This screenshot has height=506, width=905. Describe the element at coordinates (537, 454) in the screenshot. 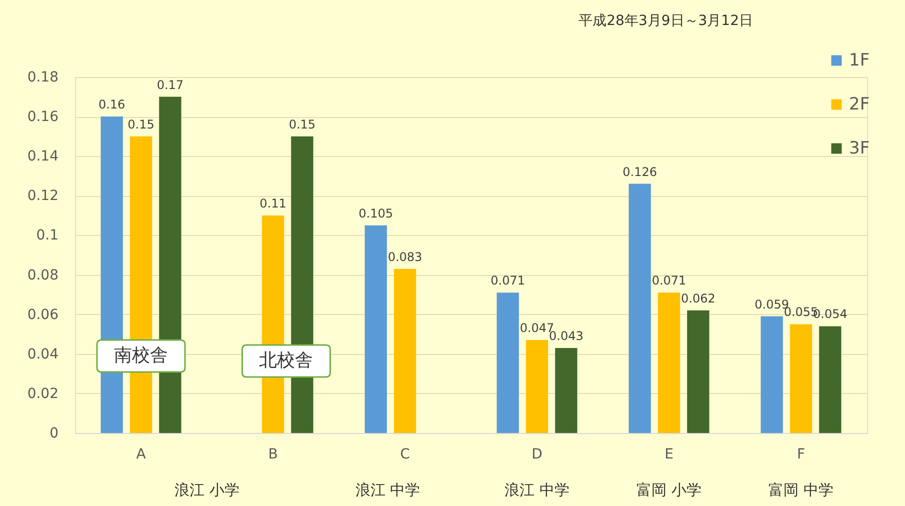

I see `x-tick-label: D` at that location.